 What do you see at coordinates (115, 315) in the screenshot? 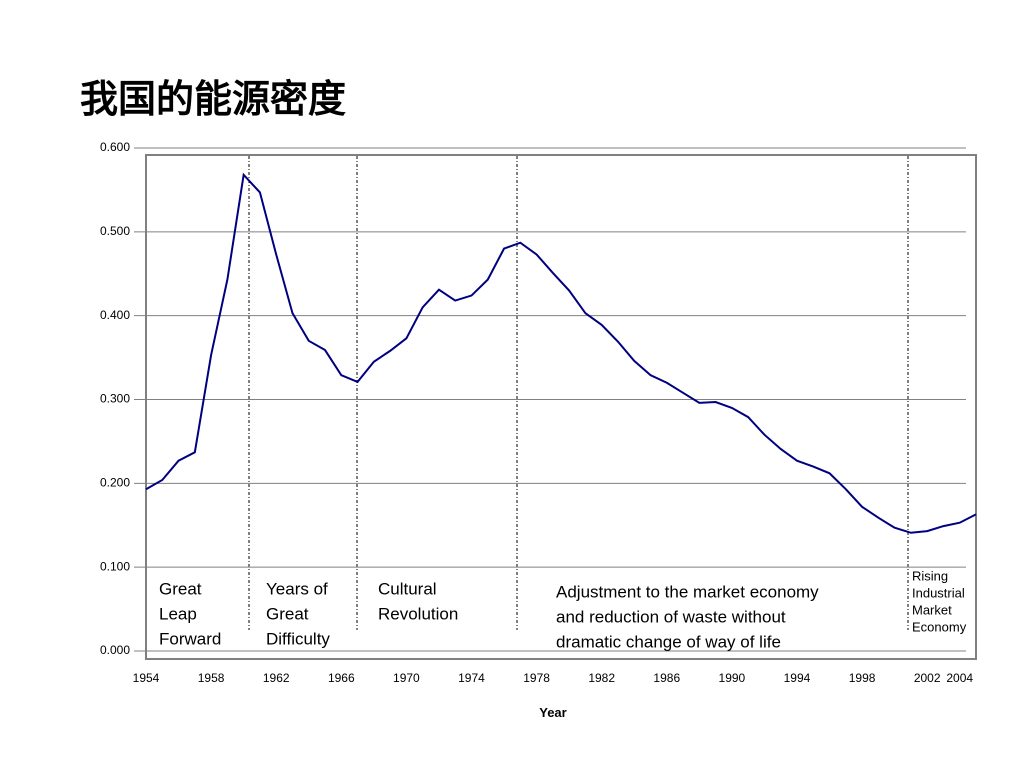
I see `y-tick-label: 0.400` at bounding box center [115, 315].